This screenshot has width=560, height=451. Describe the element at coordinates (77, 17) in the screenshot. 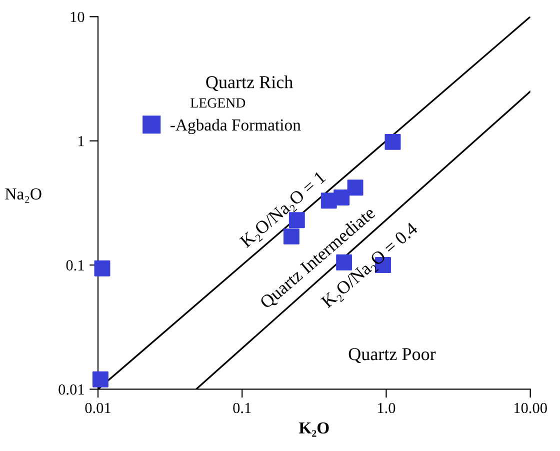

I see `y-tick-label: 10` at that location.